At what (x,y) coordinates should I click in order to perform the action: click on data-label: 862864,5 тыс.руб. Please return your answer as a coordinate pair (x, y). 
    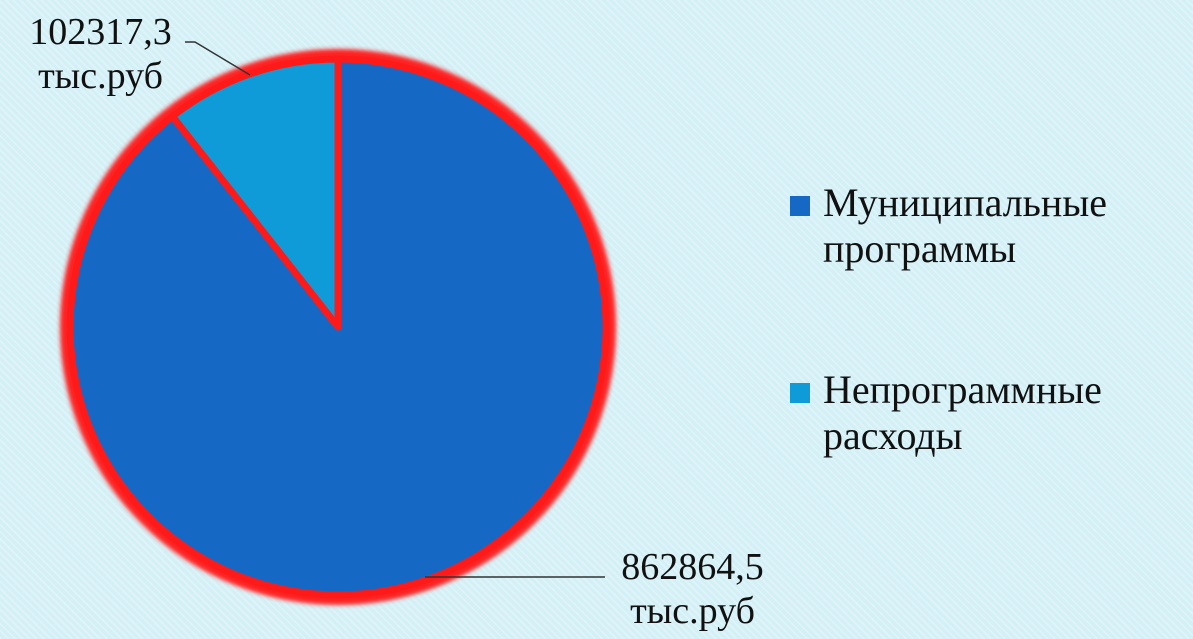
    Looking at the image, I should click on (692, 589).